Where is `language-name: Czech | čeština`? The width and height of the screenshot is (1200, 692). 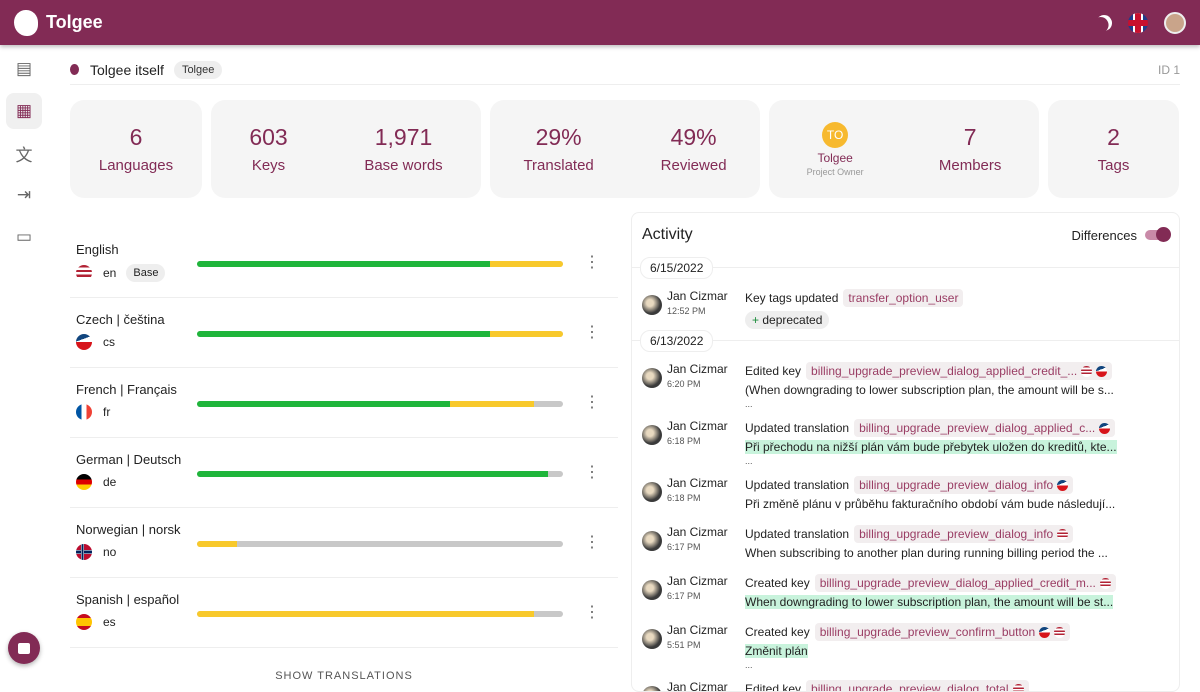 language-name: Czech | čeština is located at coordinates (120, 319).